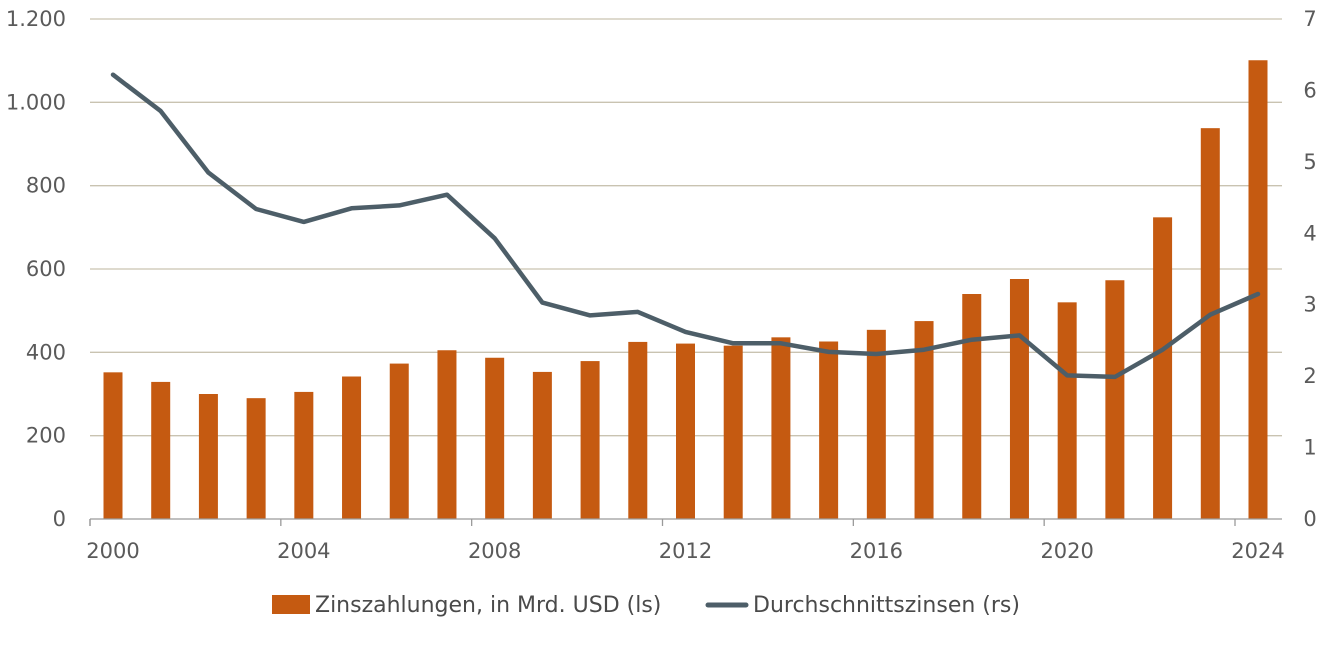  I want to click on x-tick-label: 2020, so click(1066, 551).